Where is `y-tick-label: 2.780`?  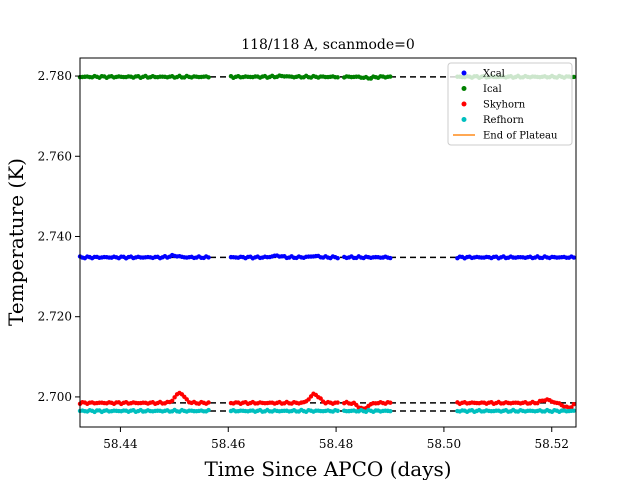
y-tick-label: 2.780 is located at coordinates (55, 76).